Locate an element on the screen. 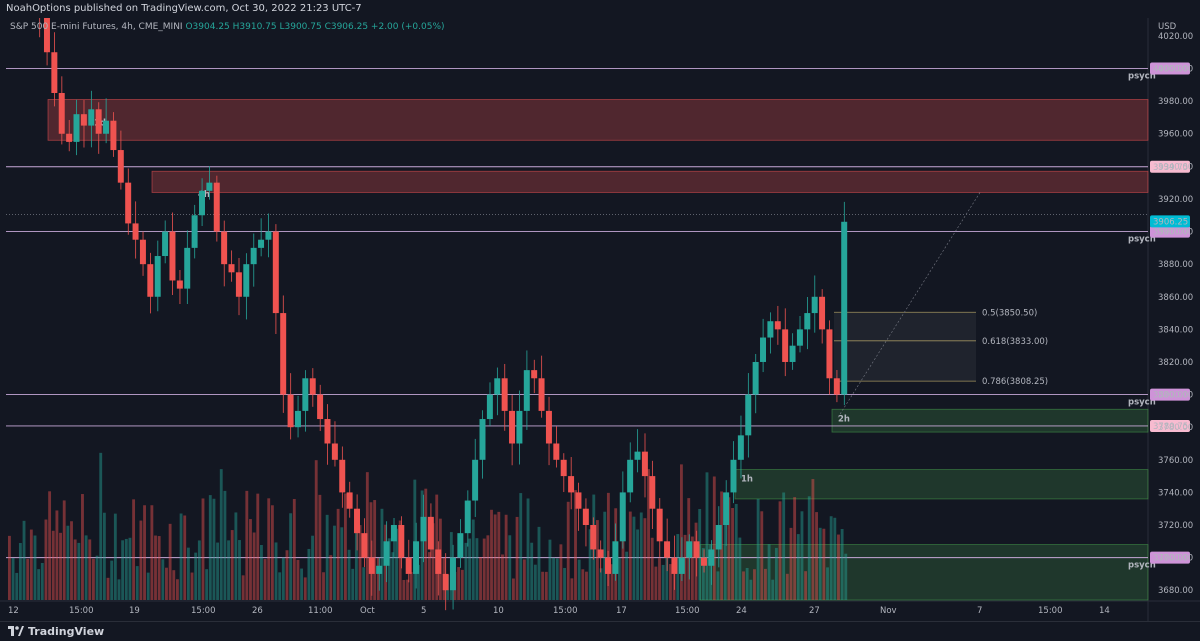 This screenshot has width=1200, height=641. price-label-box is located at coordinates (1170, 166).